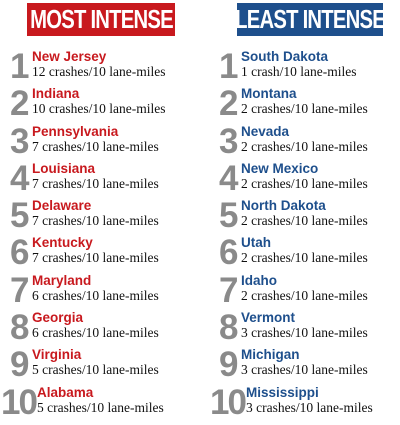 The image size is (400, 425). Describe the element at coordinates (64, 168) in the screenshot. I see `state-name: Louisiana` at that location.